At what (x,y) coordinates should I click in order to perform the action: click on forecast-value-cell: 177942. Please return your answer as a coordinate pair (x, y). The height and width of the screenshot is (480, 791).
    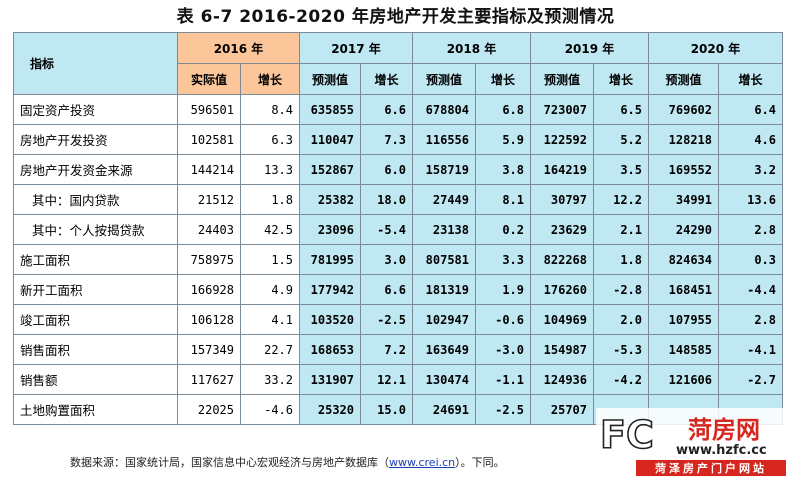
    Looking at the image, I should click on (330, 289).